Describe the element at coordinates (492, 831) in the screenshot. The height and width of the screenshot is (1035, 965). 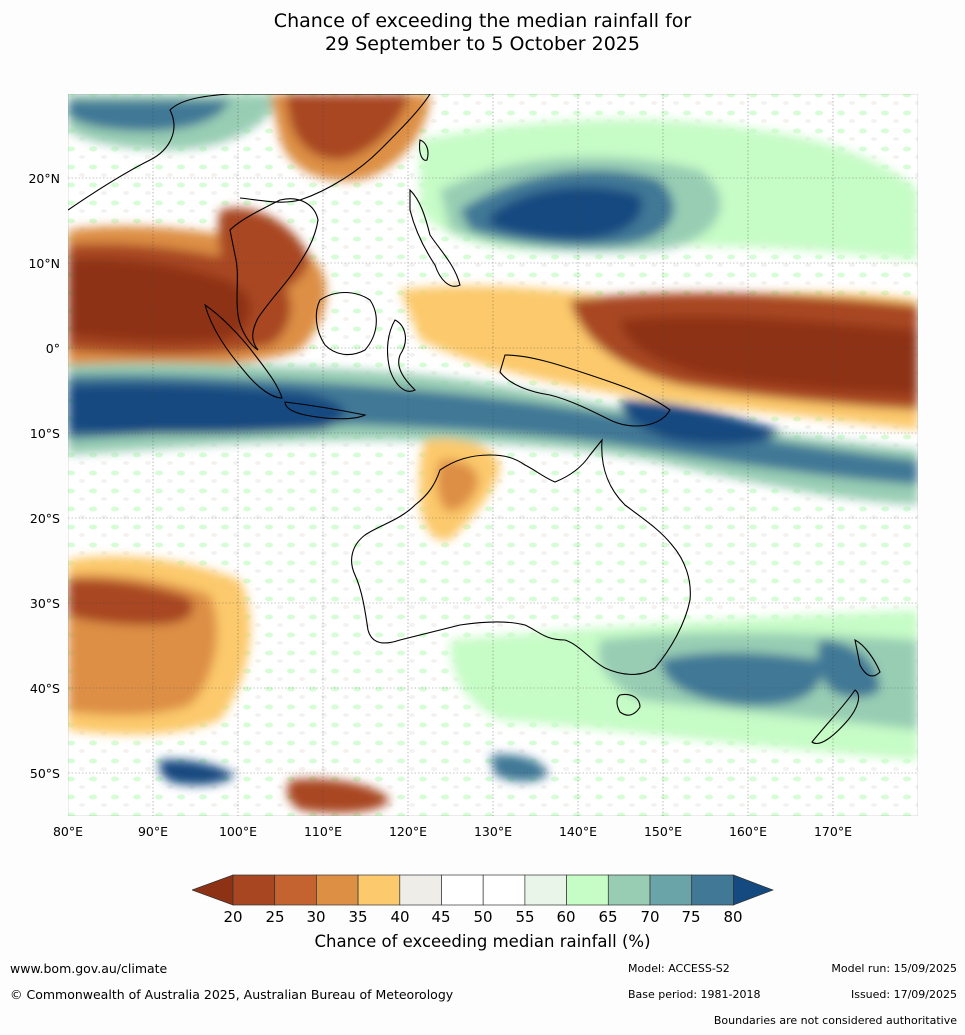
I see `lon-tick-130e: 130°E` at that location.